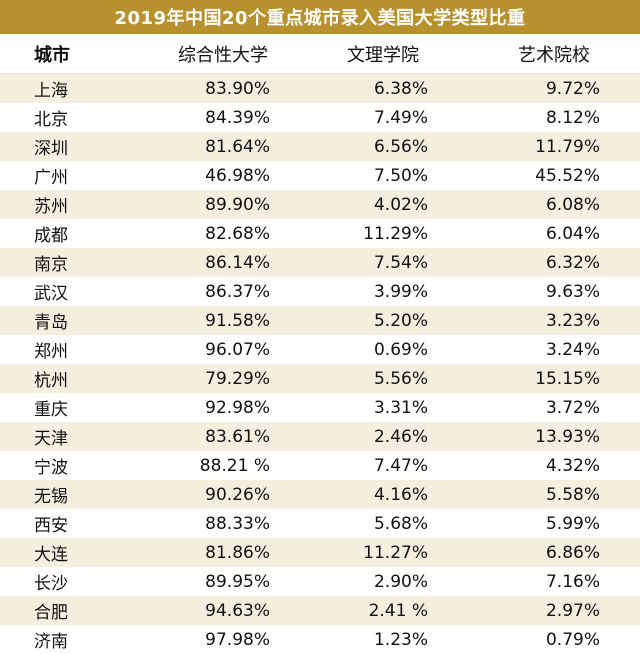 The height and width of the screenshot is (654, 640). What do you see at coordinates (383, 610) in the screenshot?
I see `cell-liberal-arts-college: 2.41 %` at bounding box center [383, 610].